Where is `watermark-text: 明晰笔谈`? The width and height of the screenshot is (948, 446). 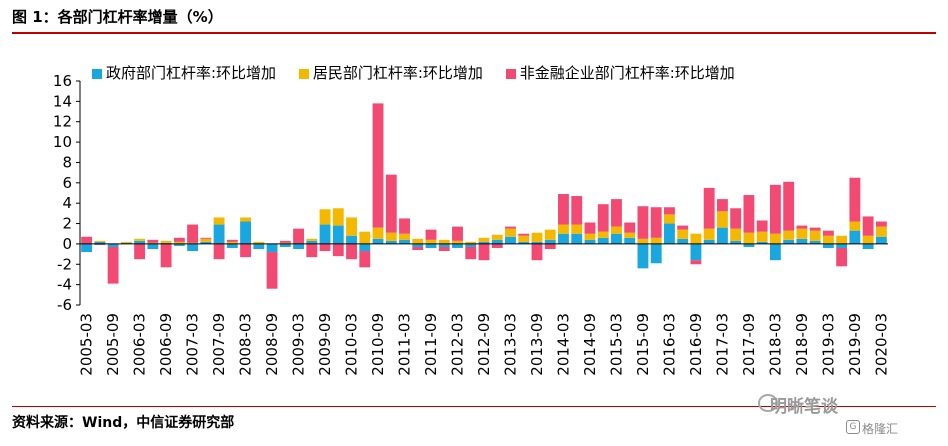
watermark-text: 明晰笔谈 is located at coordinates (804, 407).